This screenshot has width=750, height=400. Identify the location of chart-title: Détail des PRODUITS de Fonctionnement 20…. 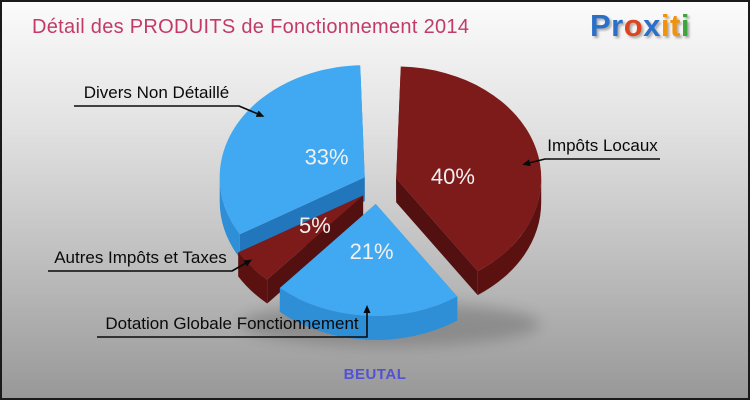
(251, 27).